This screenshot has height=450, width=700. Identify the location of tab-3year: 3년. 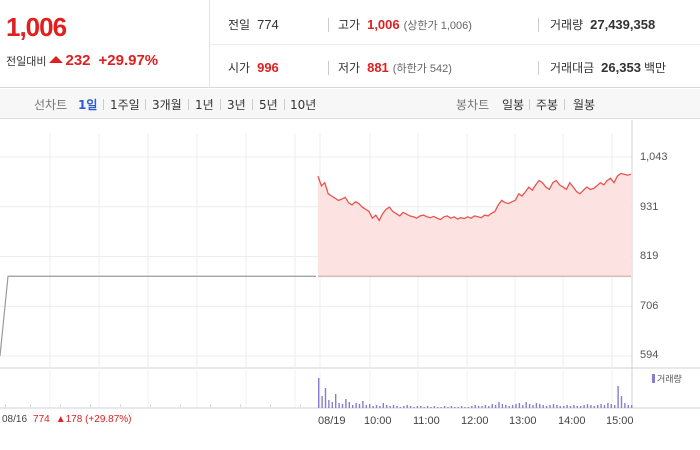
(236, 105).